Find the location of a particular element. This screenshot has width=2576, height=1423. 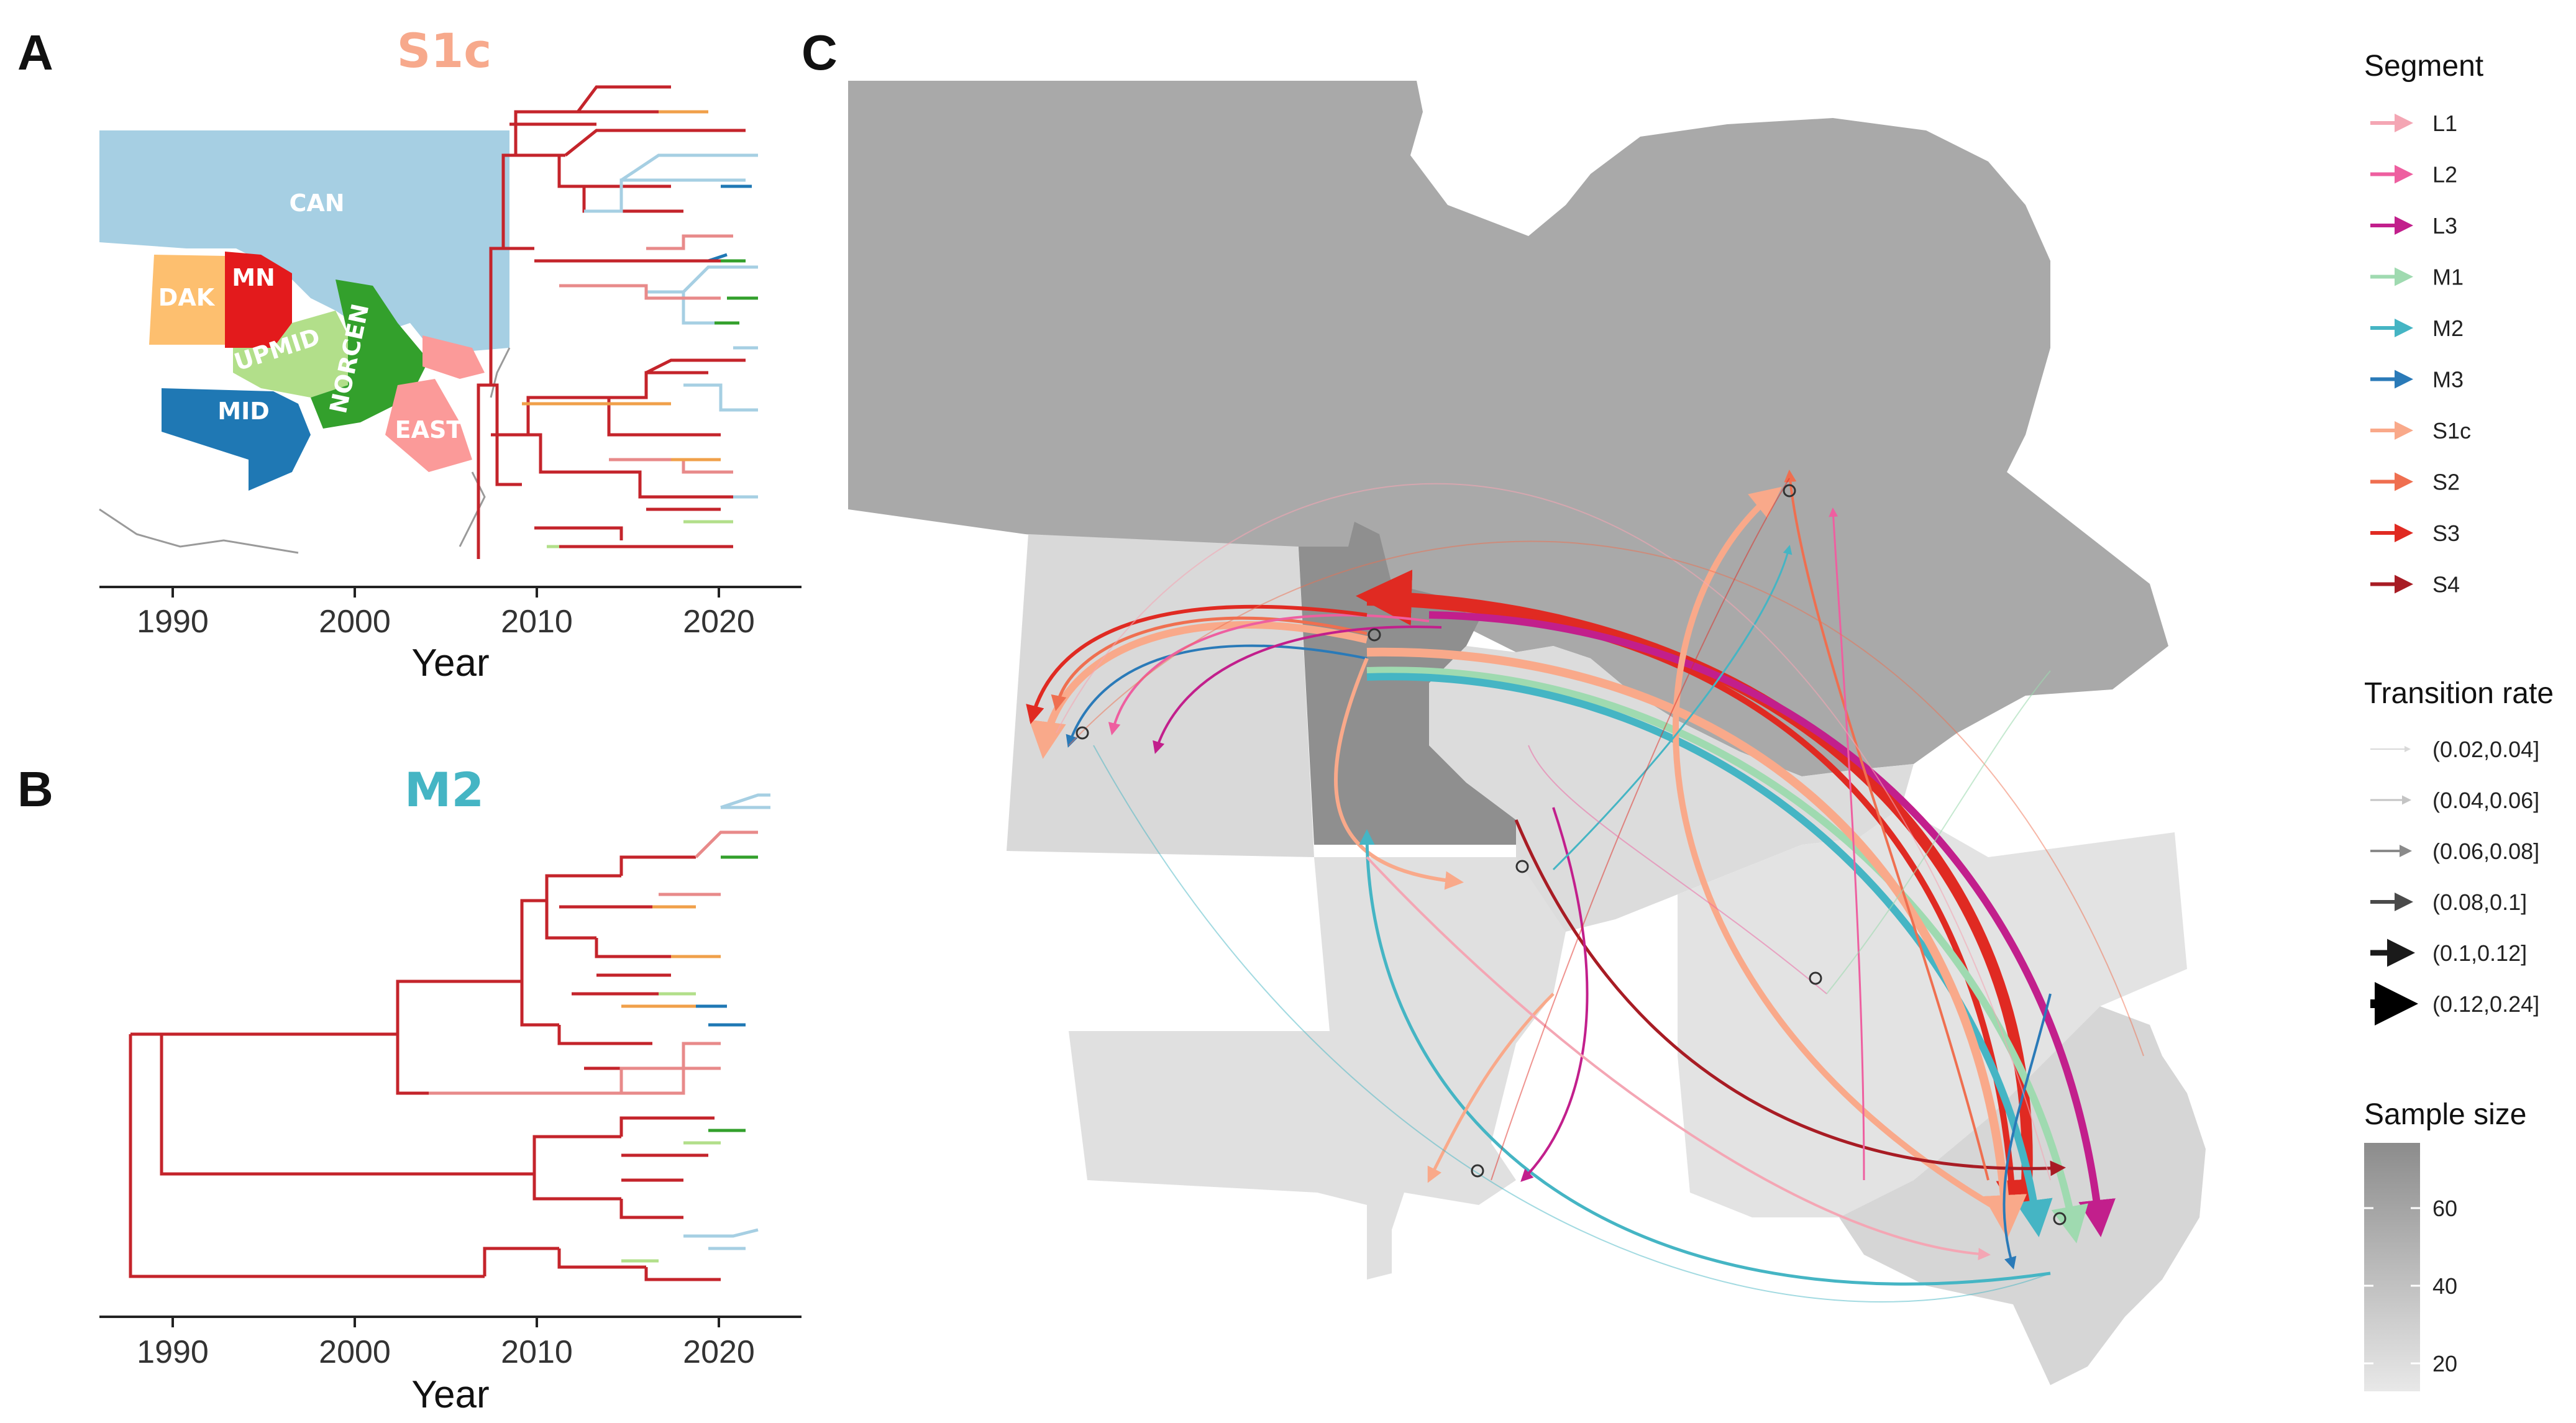

tree-b is located at coordinates (449, 1037).